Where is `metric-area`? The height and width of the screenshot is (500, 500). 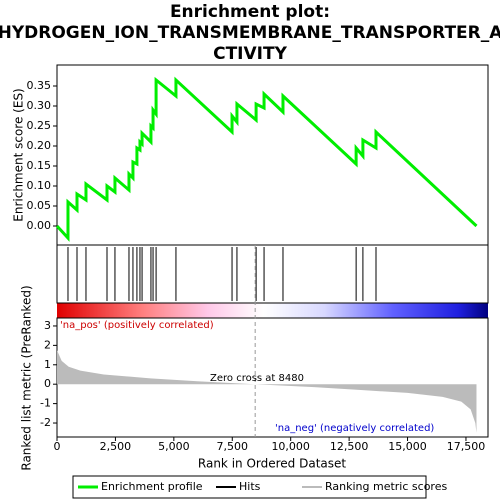 metric-area is located at coordinates (267, 391).